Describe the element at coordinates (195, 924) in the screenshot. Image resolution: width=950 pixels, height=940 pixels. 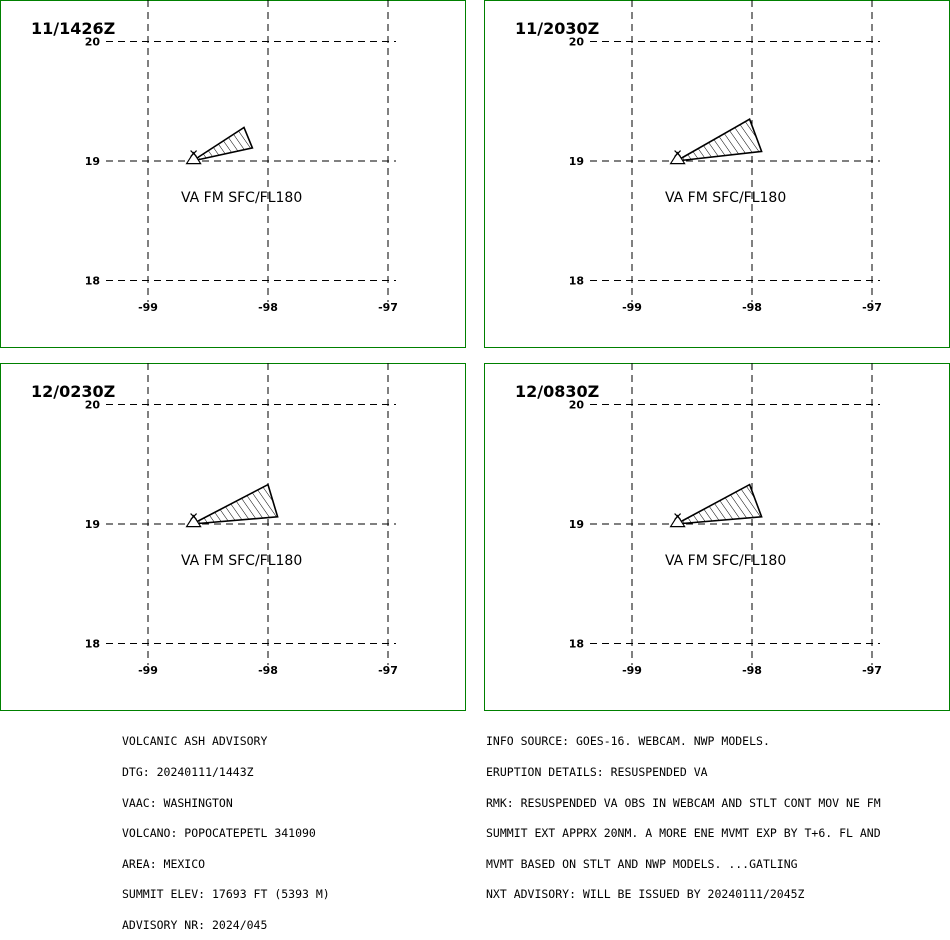
I see `advisory-number: ADVISORY NR: 2024/045` at that location.